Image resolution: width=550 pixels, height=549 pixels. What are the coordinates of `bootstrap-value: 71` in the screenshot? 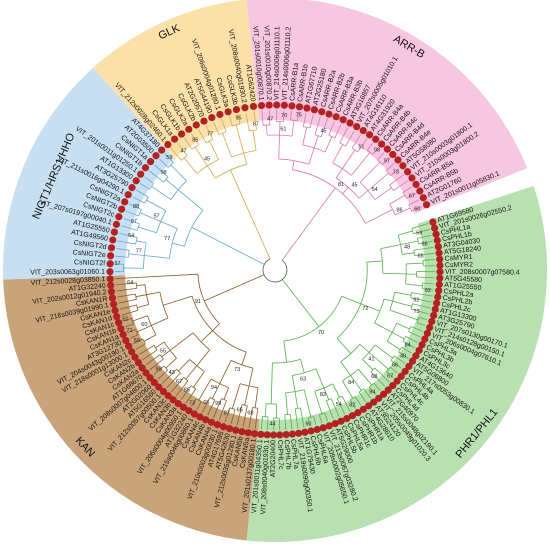 It's located at (129, 331).